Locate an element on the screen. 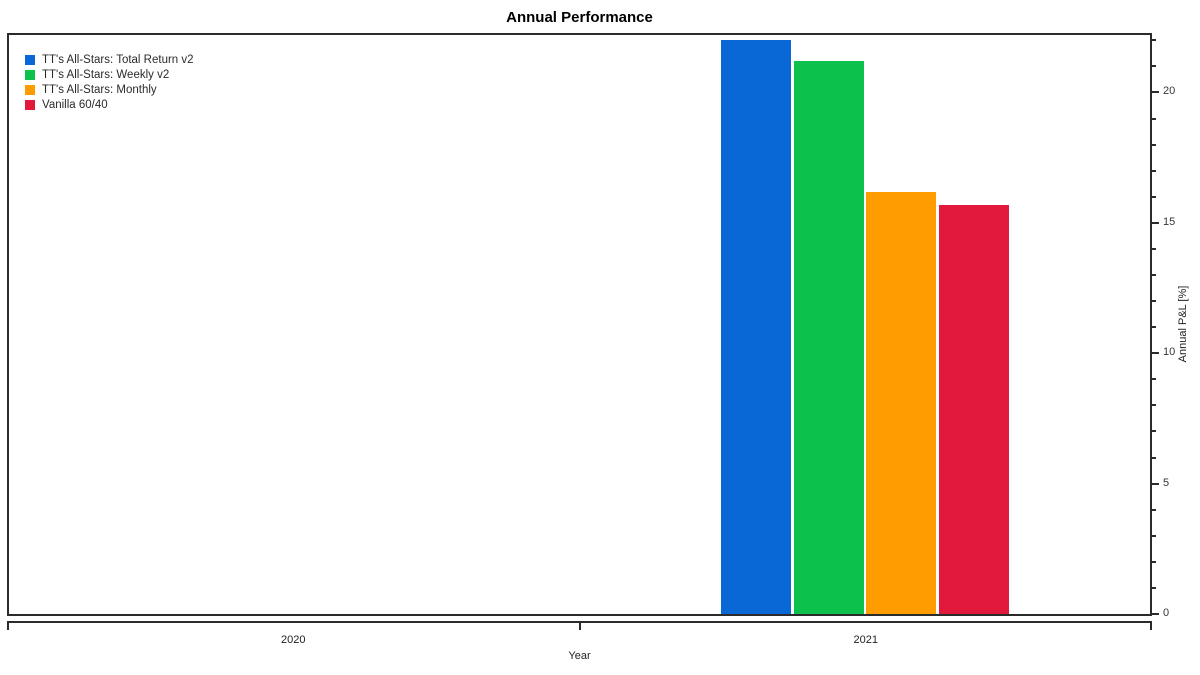 The image size is (1200, 675). x-category-labels: 2020 2021 is located at coordinates (579, 641).